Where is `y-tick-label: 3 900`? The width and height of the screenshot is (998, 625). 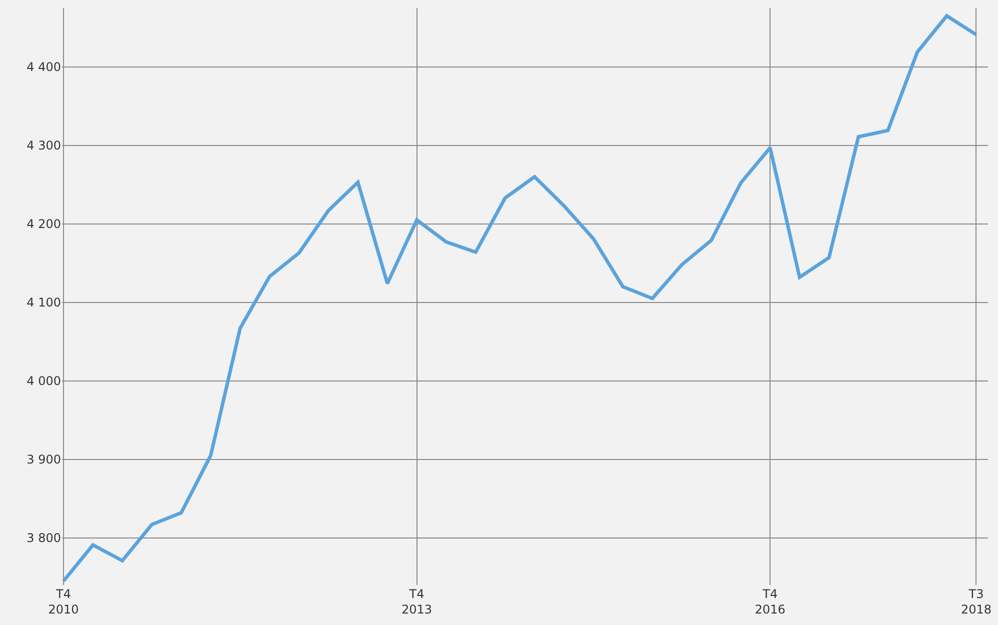
y-tick-label: 3 900 is located at coordinates (43, 459).